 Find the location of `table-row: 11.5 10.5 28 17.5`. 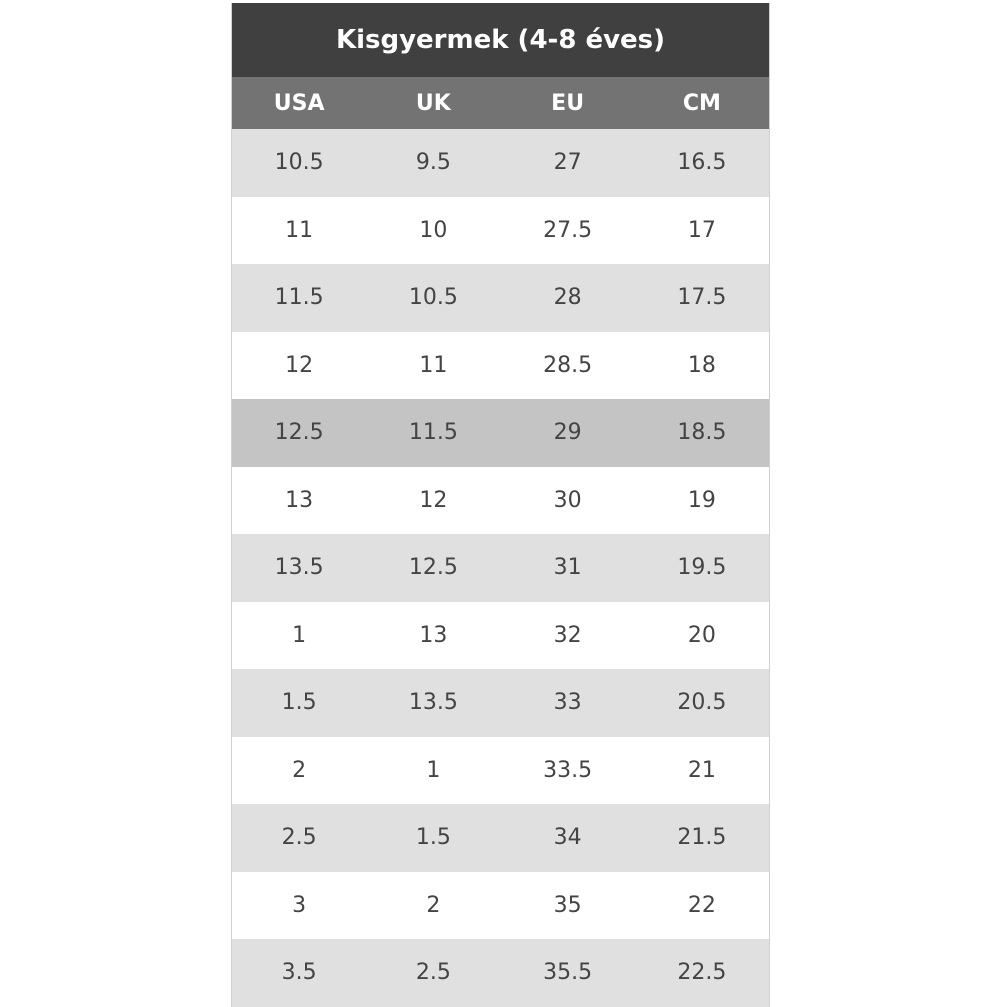

table-row: 11.5 10.5 28 17.5 is located at coordinates (500, 298).